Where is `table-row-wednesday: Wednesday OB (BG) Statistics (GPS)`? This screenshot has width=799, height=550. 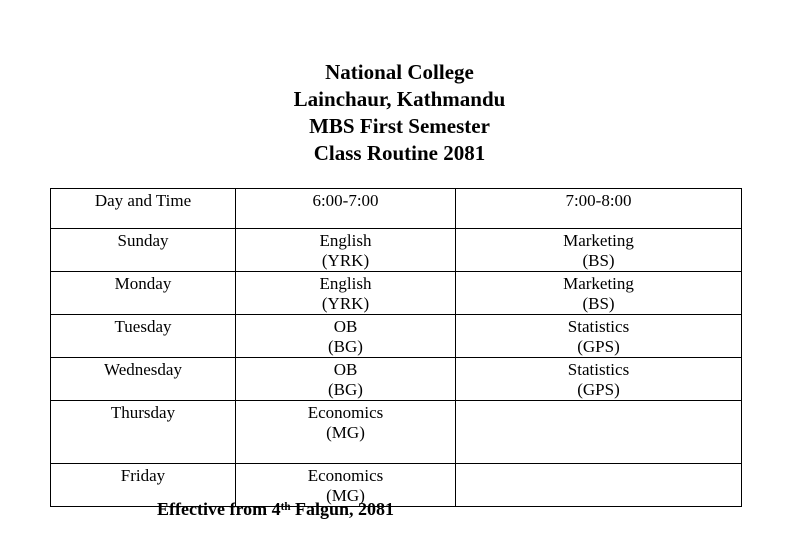
table-row-wednesday: Wednesday OB (BG) Statistics (GPS) is located at coordinates (396, 379).